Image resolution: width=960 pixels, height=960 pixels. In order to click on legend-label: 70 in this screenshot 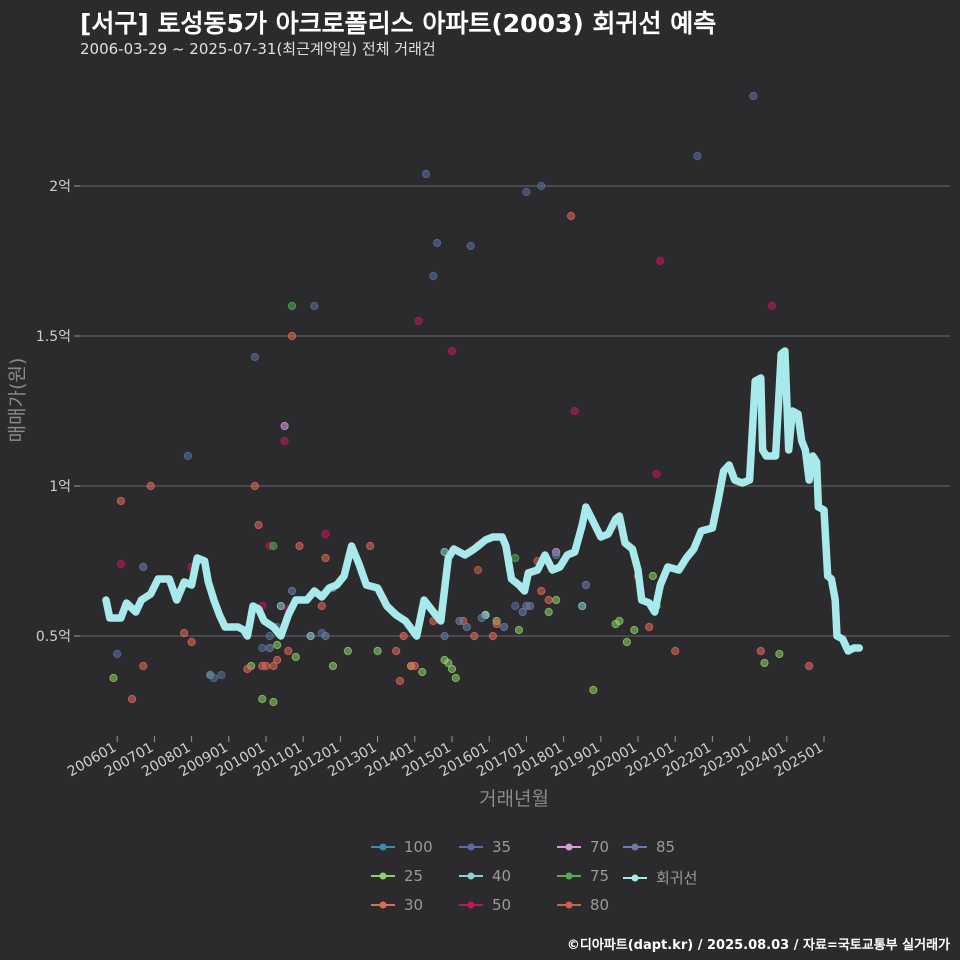, I will do `click(600, 847)`.